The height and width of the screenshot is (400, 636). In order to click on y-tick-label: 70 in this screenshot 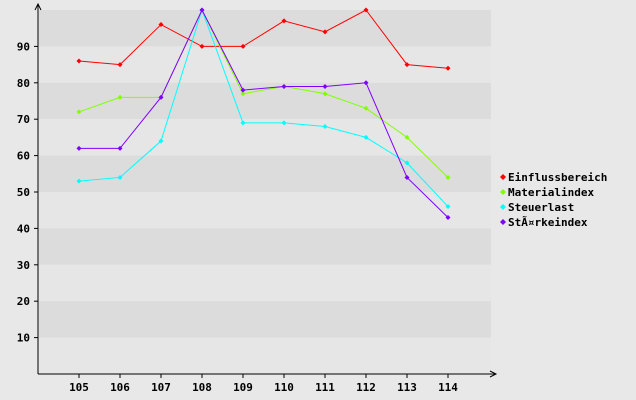, I will do `click(23, 119)`.